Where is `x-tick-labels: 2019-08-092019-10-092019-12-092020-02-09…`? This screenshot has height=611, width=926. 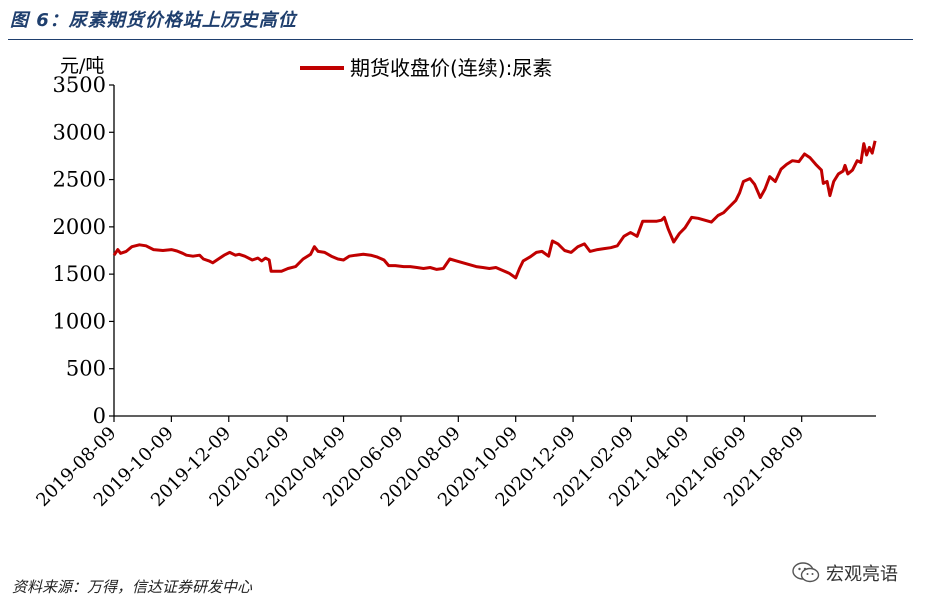 x-tick-labels: 2019-08-092019-10-092019-12-092020-02-09… is located at coordinates (420, 467).